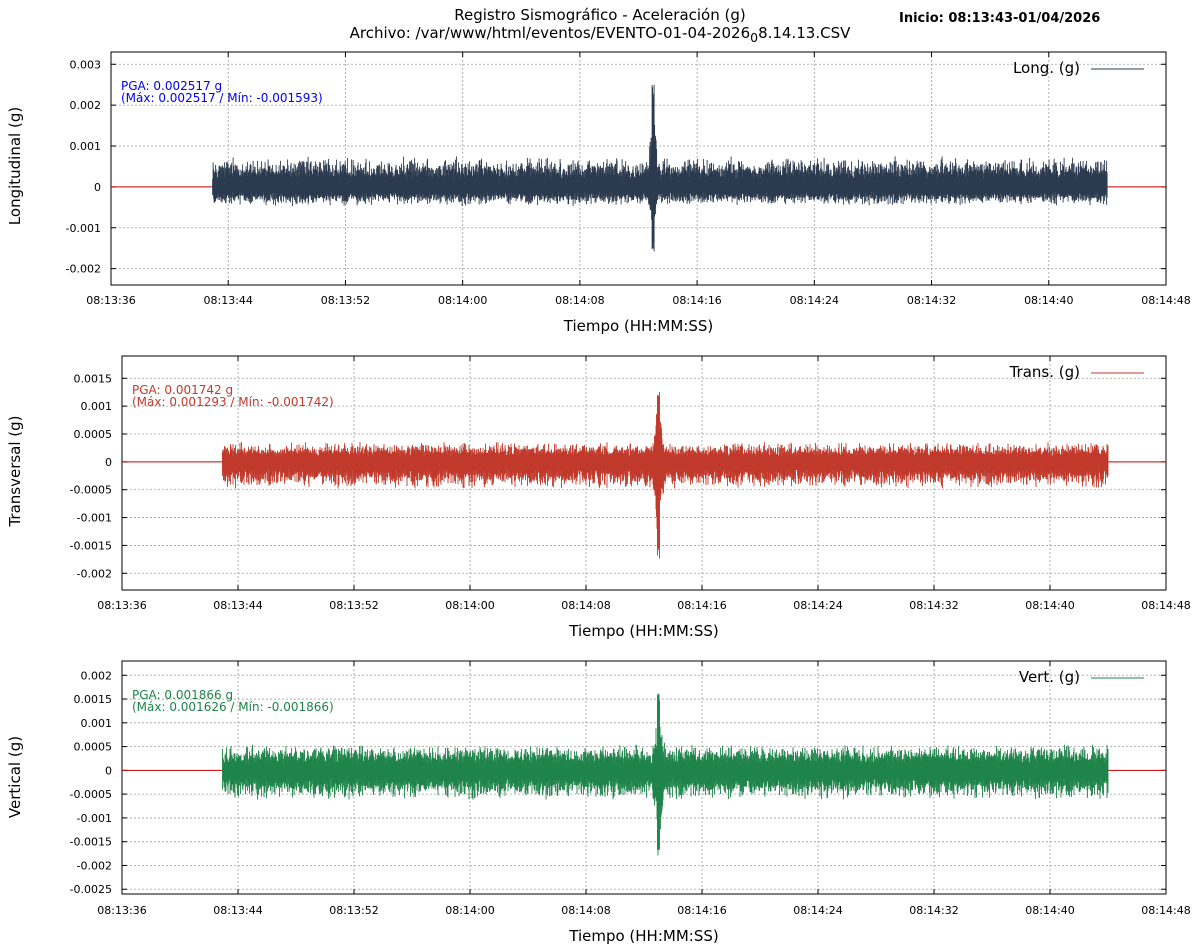 This screenshot has width=1200, height=950. I want to click on y-tick-label: 0.003, so click(86, 64).